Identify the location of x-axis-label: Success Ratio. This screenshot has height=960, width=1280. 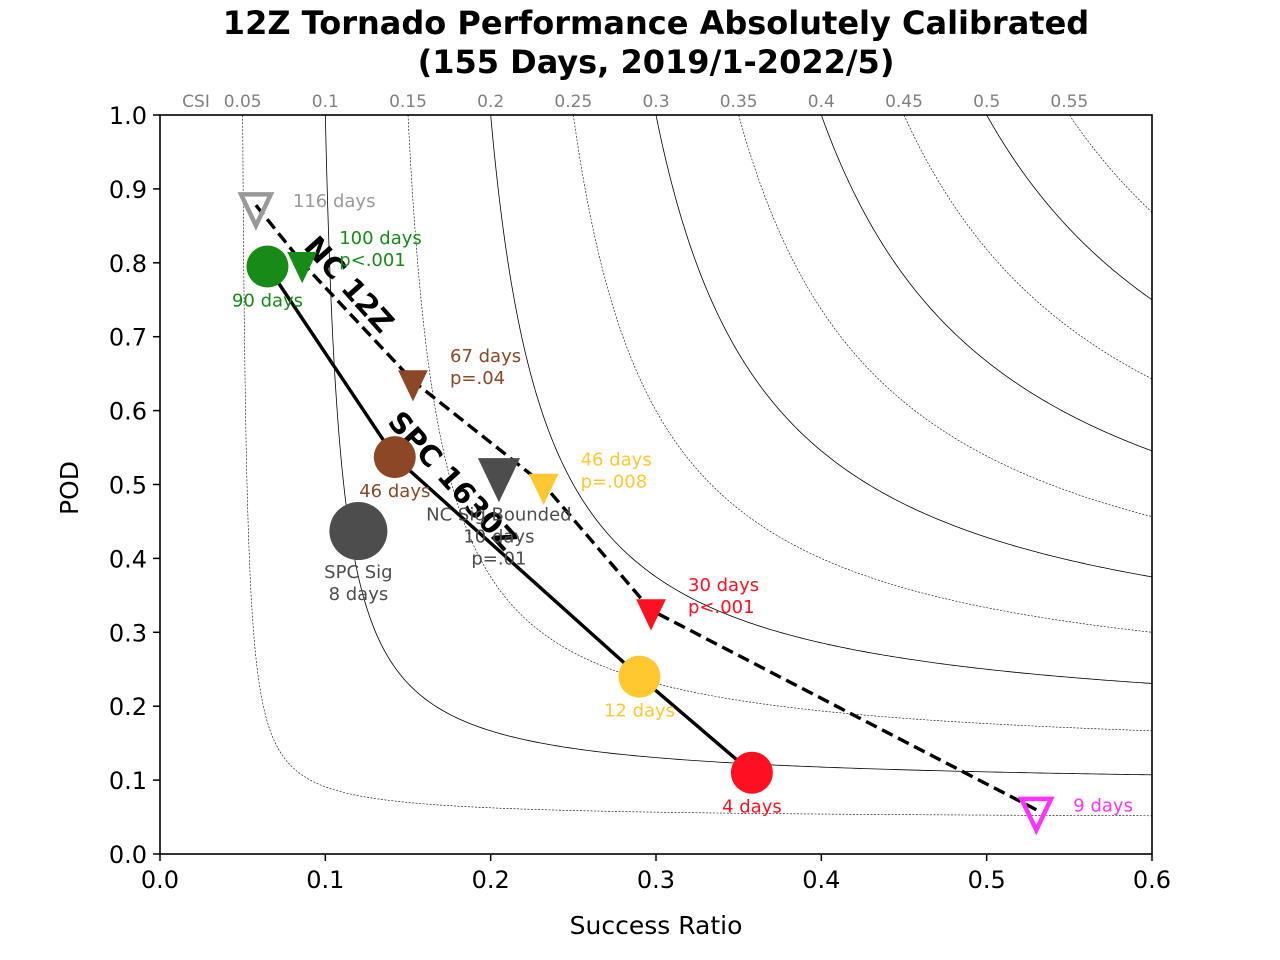
(656, 925).